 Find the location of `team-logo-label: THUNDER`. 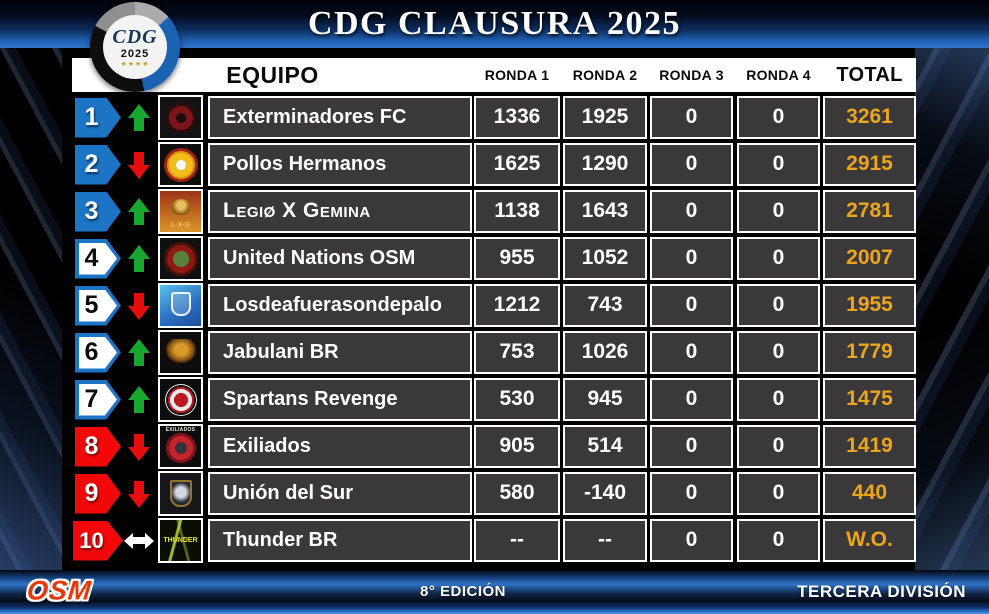

team-logo-label: THUNDER is located at coordinates (180, 540).